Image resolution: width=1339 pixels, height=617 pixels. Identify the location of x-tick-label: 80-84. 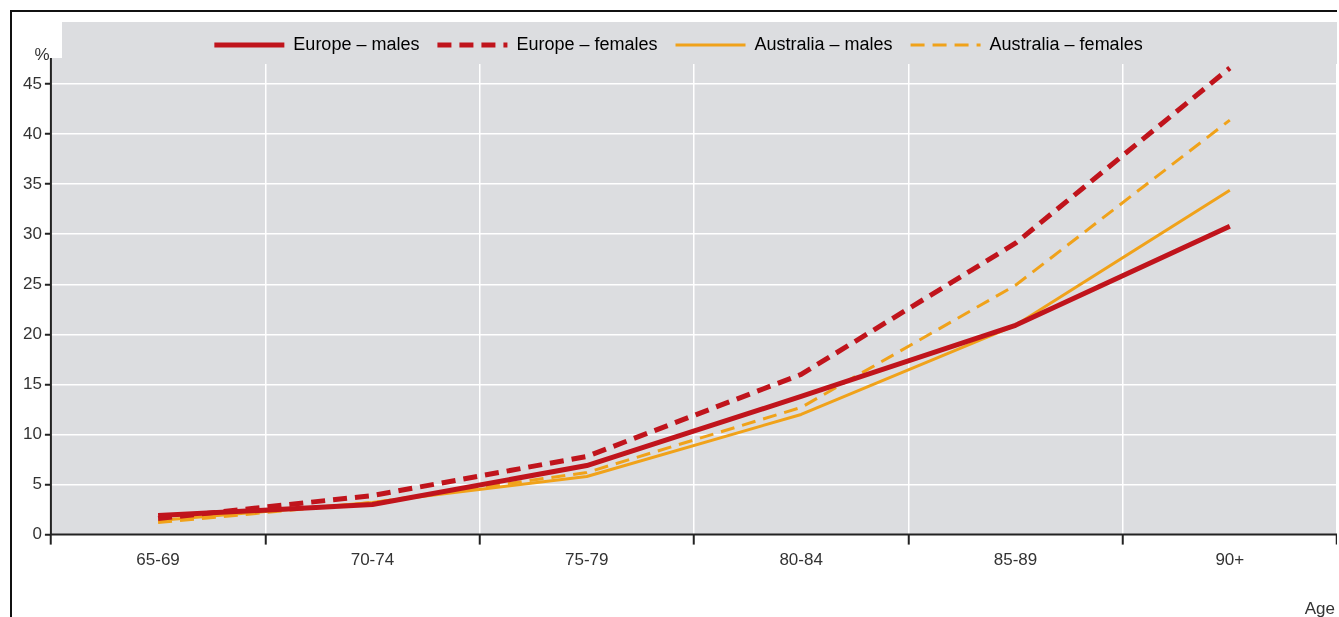
(801, 560).